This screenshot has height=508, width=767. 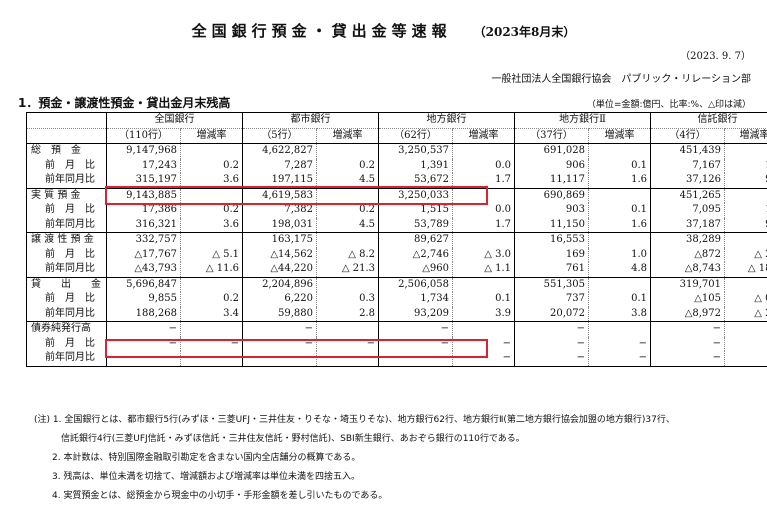 What do you see at coordinates (687, 180) in the screenshot?
I see `amount-cell: 37,126` at bounding box center [687, 180].